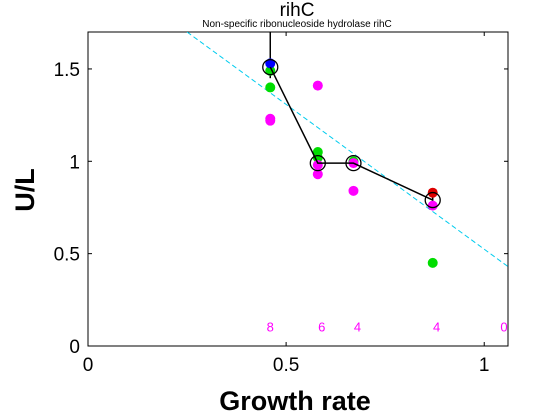  What do you see at coordinates (503, 327) in the screenshot?
I see `count-label: 0` at bounding box center [503, 327].